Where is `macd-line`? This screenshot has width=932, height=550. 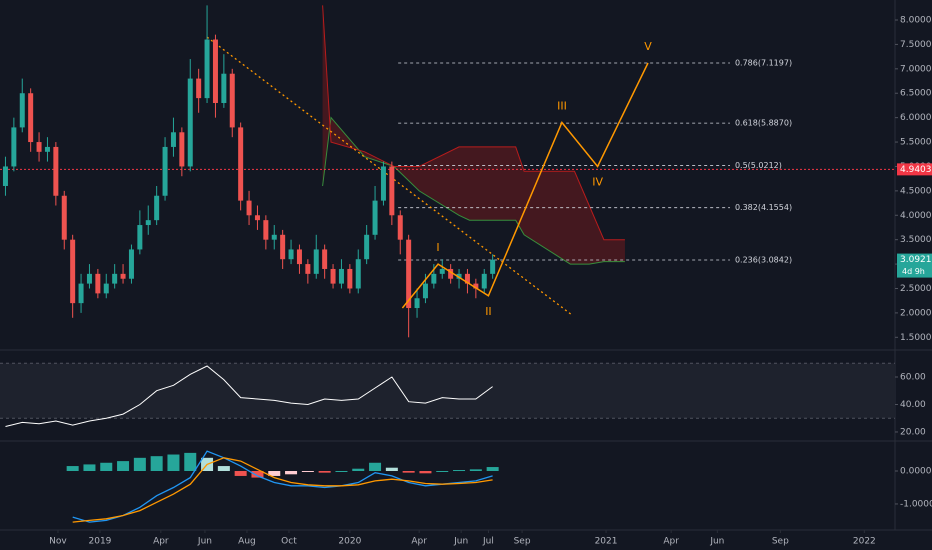 macd-line is located at coordinates (282, 486).